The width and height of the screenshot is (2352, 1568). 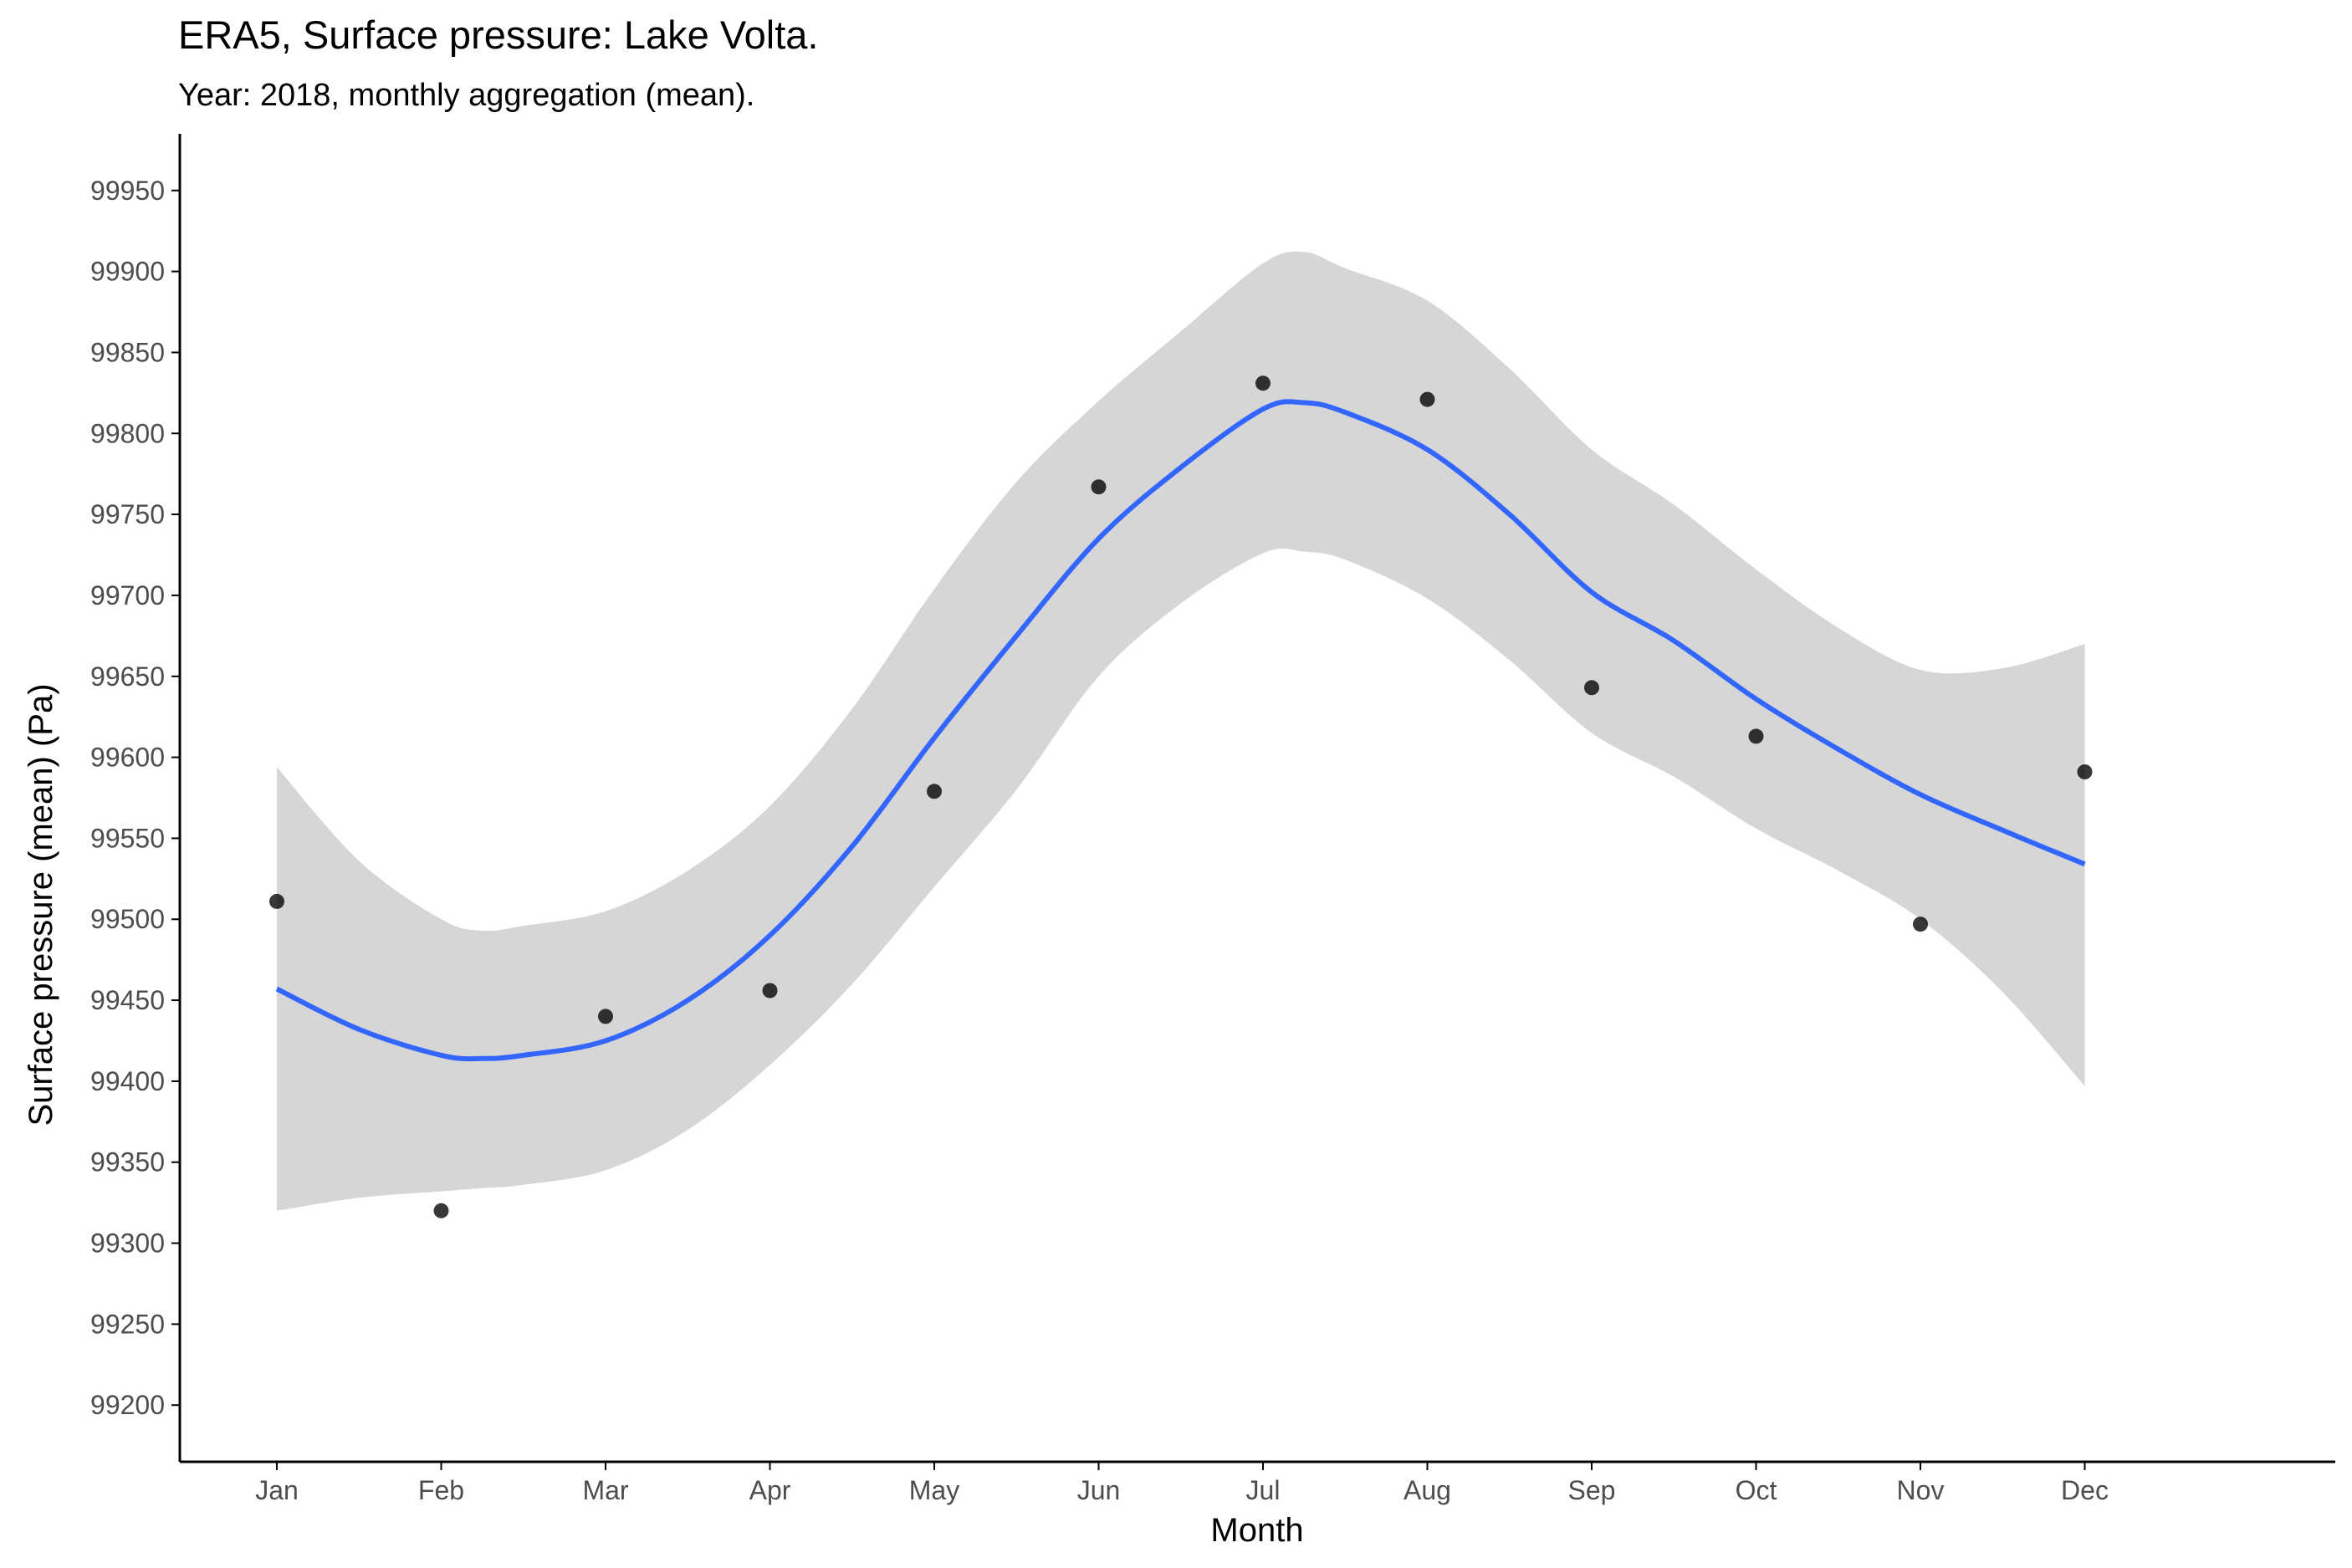 I want to click on x-tick-label-nov: Nov, so click(x=1921, y=1490).